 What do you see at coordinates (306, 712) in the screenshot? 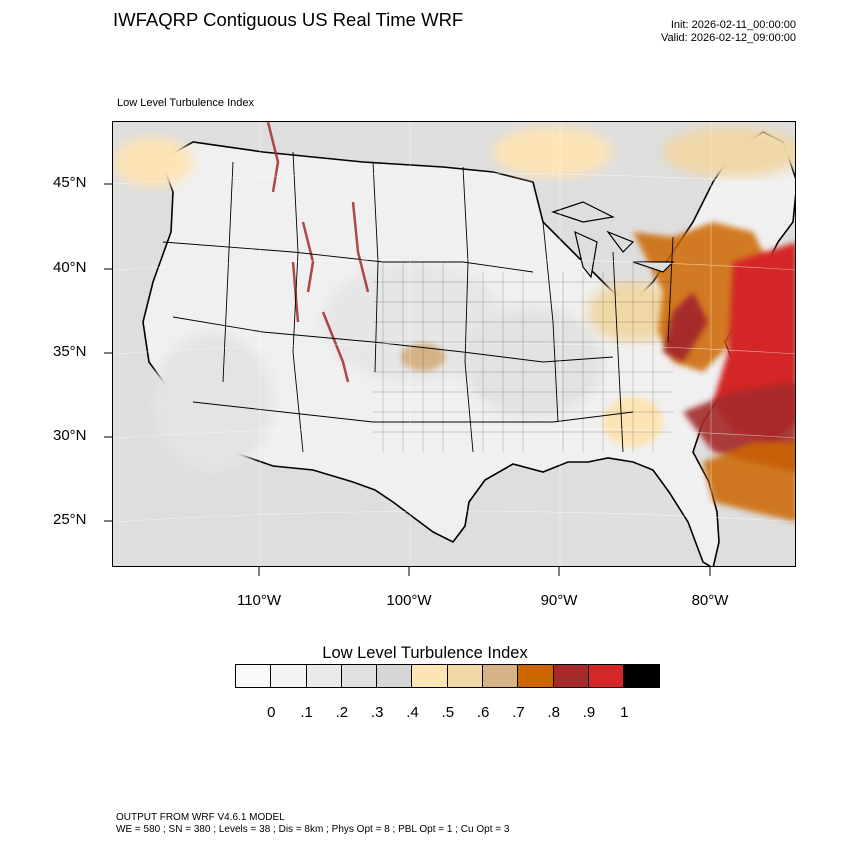
I see `colorbar-tick-label: .1` at bounding box center [306, 712].